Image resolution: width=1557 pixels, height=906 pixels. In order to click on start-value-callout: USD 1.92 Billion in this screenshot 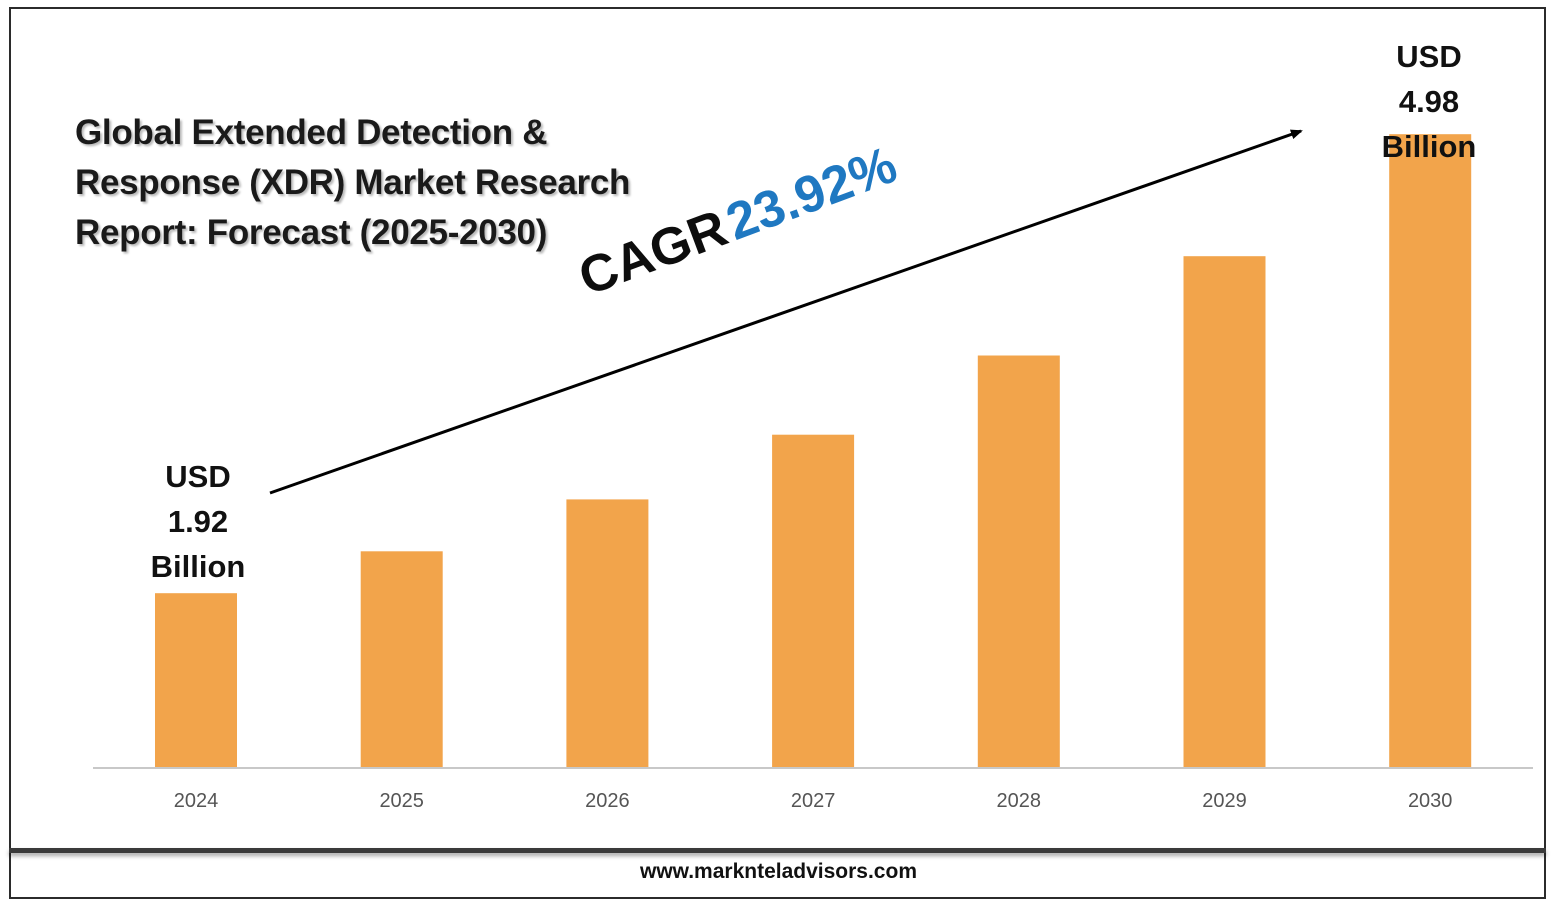, I will do `click(198, 521)`.